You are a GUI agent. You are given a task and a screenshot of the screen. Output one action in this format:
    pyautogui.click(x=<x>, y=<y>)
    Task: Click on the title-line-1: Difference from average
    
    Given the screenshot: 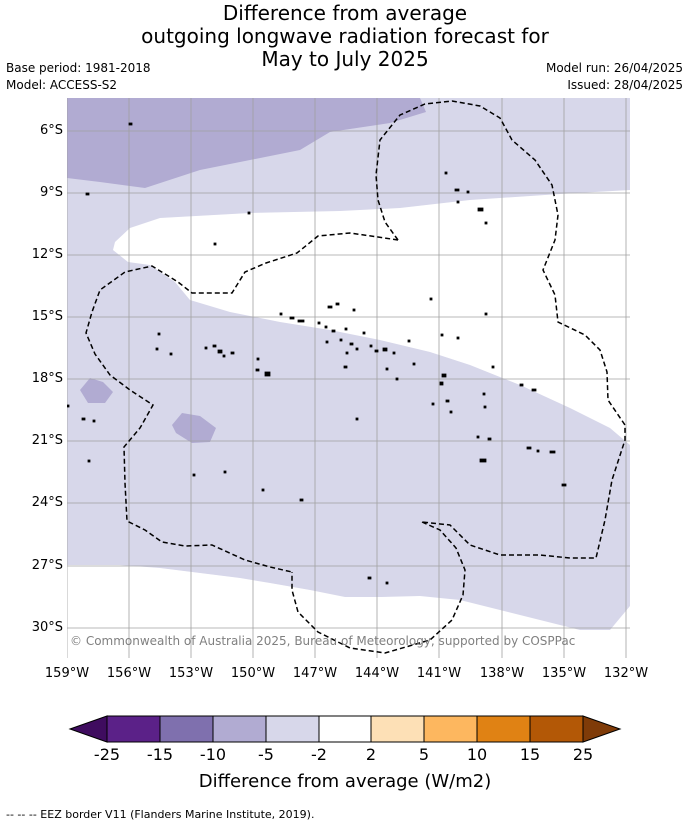 What is the action you would take?
    pyautogui.click(x=345, y=13)
    